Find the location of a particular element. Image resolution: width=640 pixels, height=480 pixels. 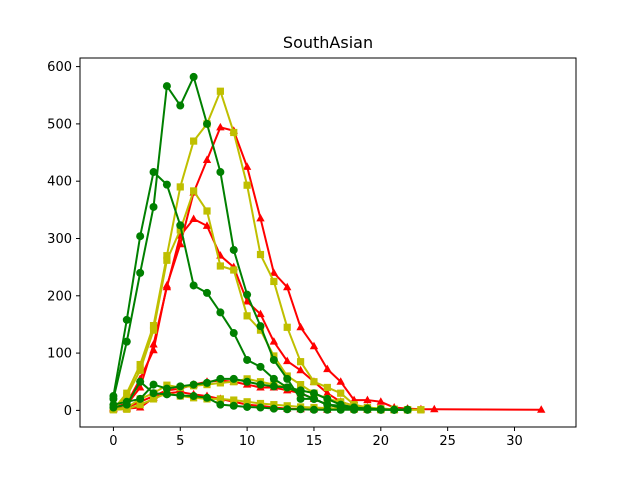

y-tick-label: 100 is located at coordinates (59, 354).